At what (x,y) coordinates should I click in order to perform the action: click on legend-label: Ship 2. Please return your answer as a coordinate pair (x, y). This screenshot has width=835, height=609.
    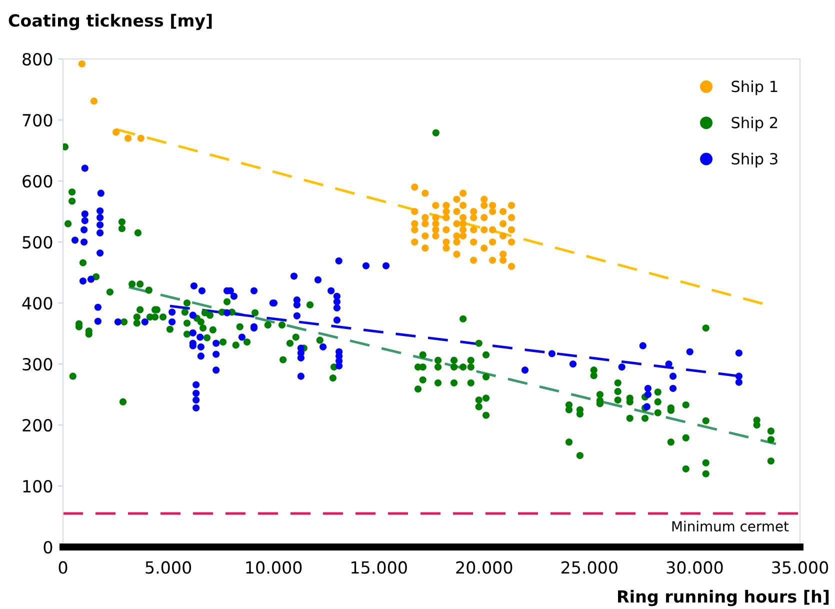
    Looking at the image, I should click on (755, 124).